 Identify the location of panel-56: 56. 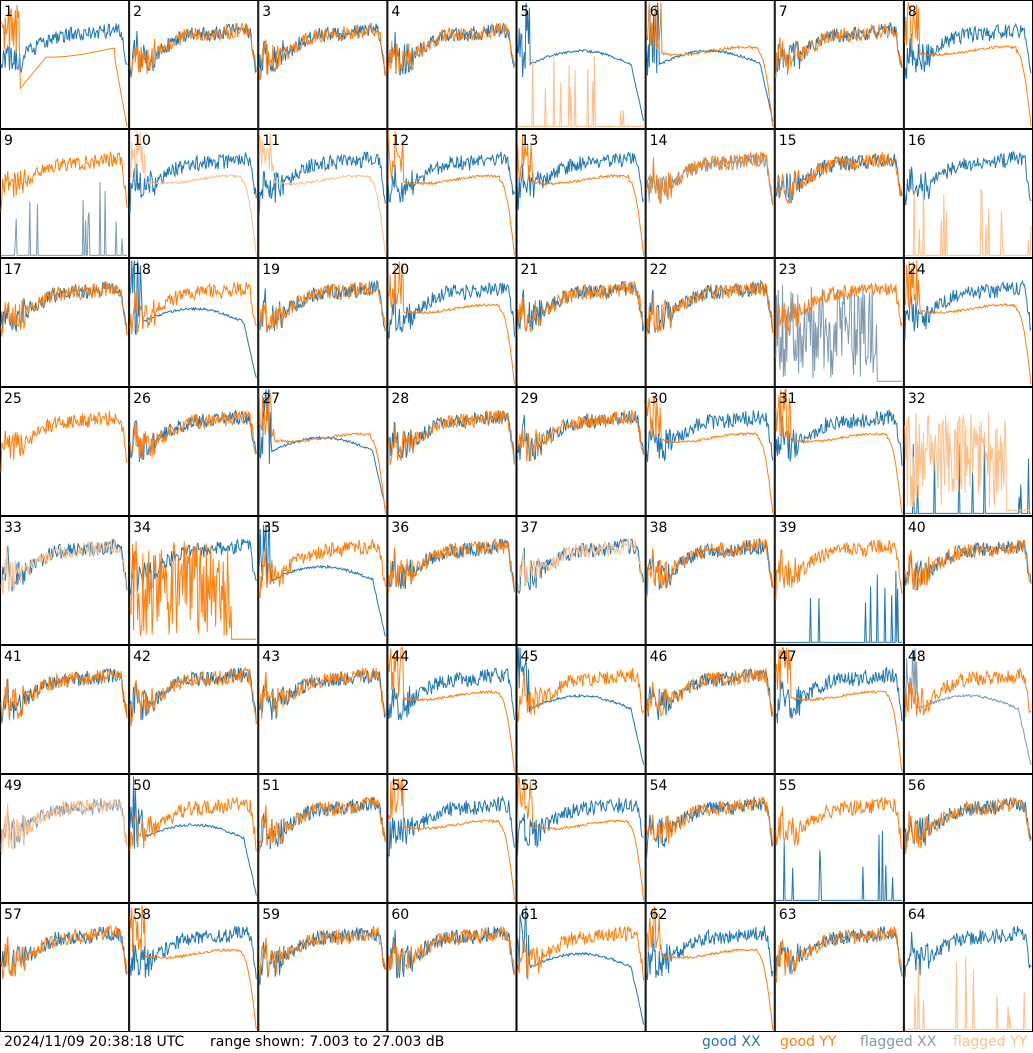
(968, 838).